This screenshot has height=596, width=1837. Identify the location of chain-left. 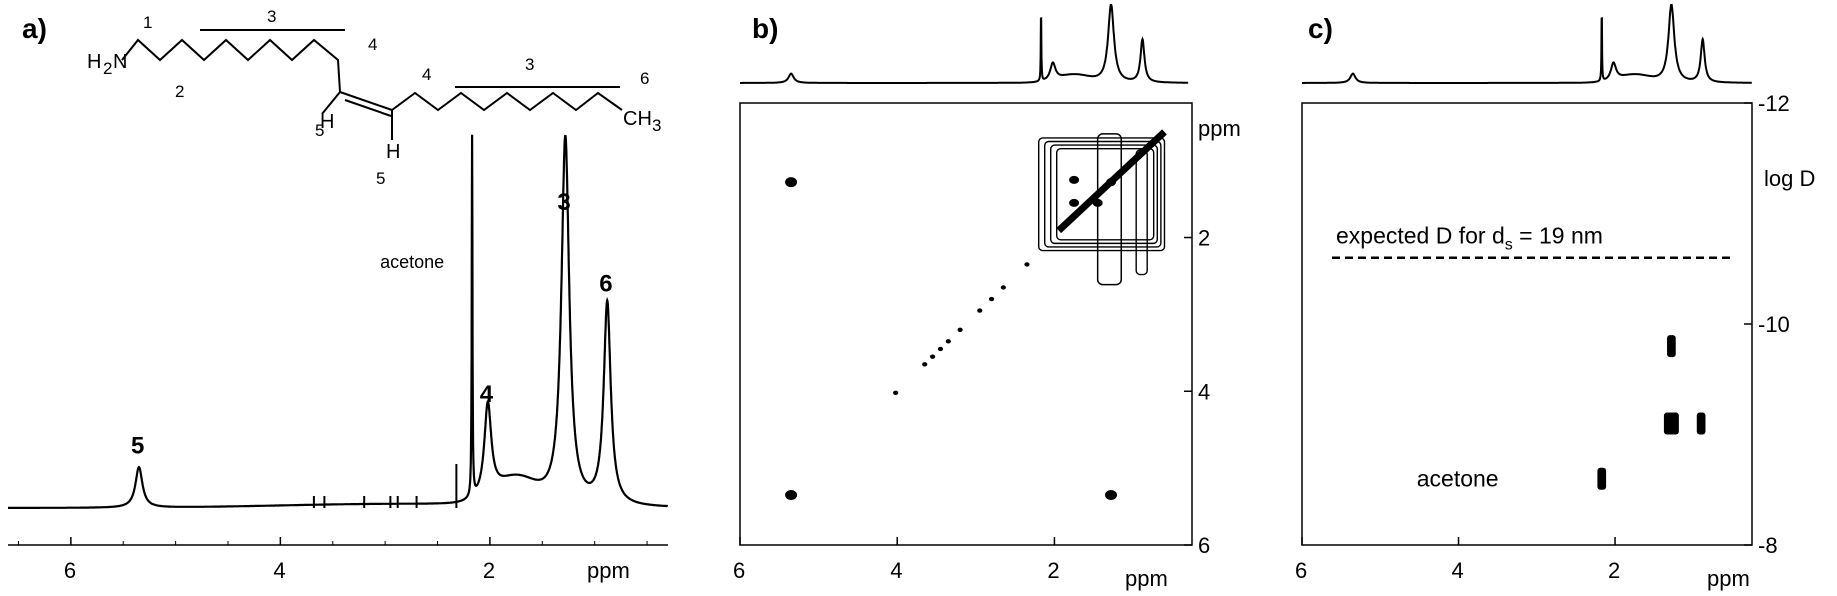
(231, 65).